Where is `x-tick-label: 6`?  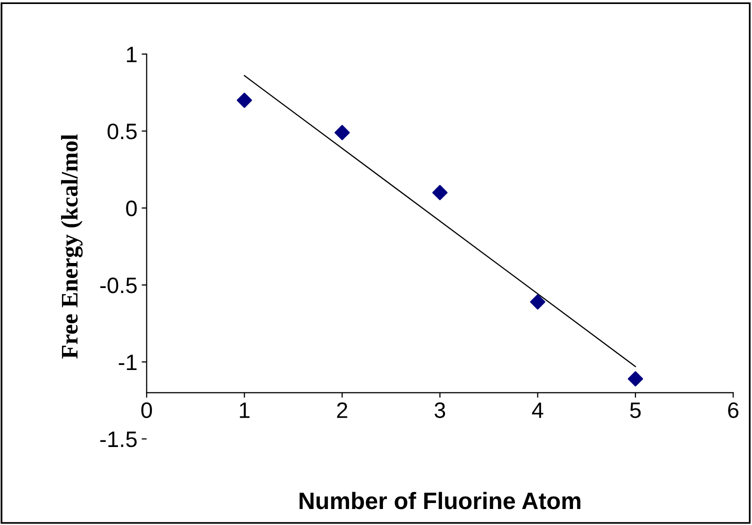
x-tick-label: 6 is located at coordinates (733, 410).